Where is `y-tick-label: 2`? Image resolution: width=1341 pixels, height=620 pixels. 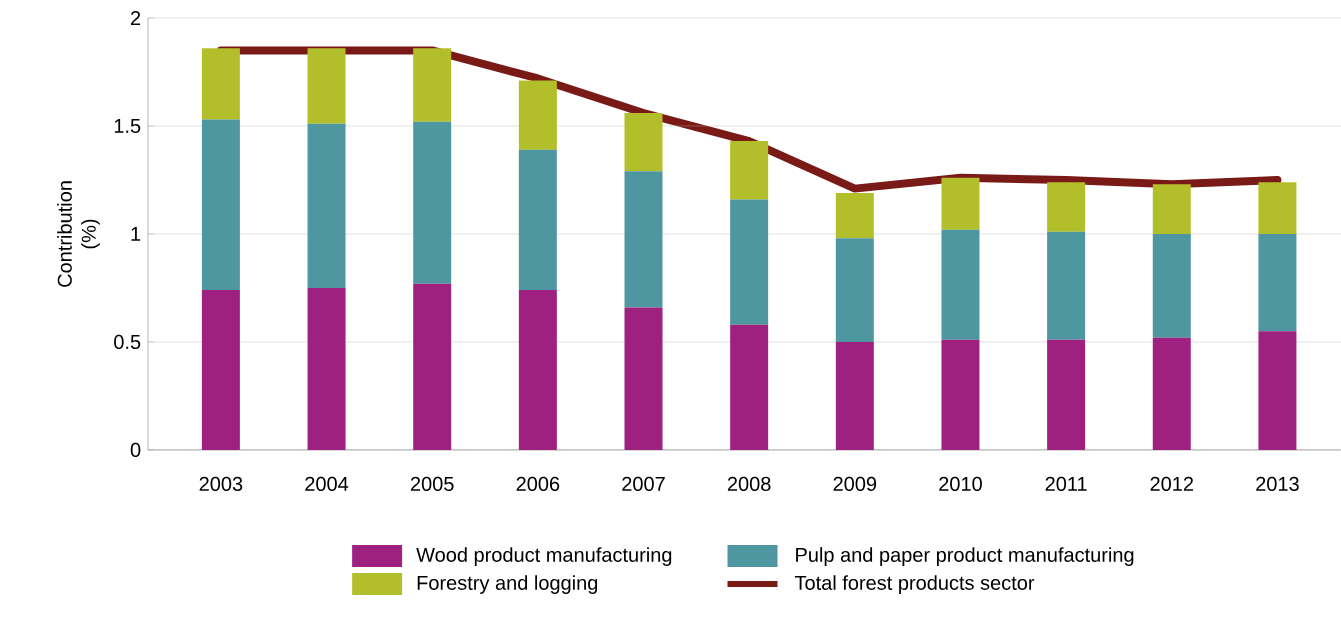
y-tick-label: 2 is located at coordinates (135, 18).